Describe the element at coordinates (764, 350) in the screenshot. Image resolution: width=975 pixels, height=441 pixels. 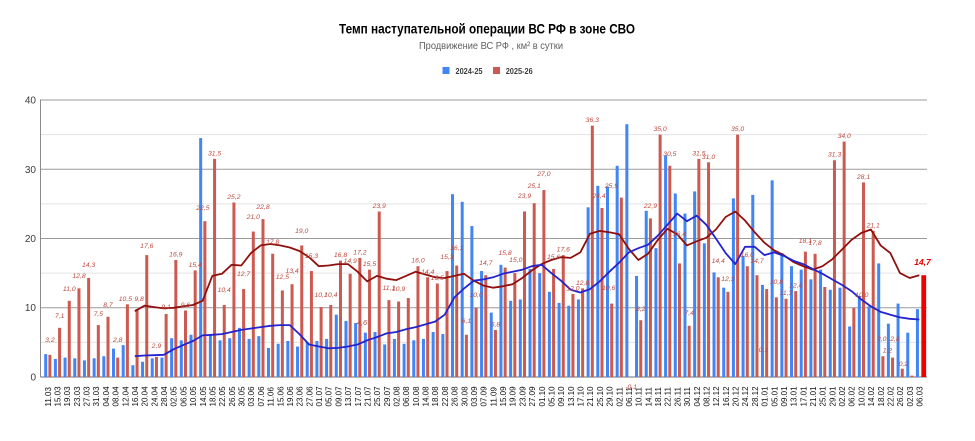
I see `svg-text: 0,1` at that location.